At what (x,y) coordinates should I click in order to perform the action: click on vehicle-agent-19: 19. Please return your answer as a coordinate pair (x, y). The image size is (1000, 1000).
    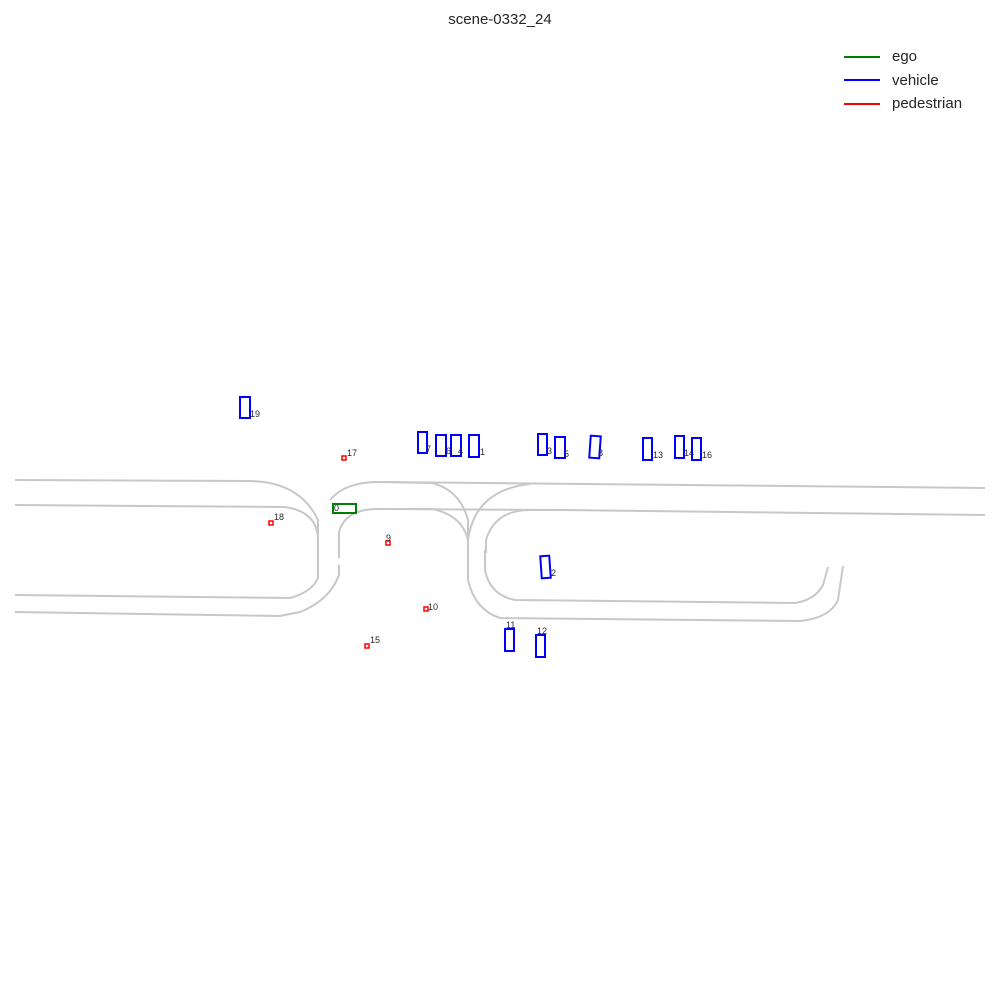
    Looking at the image, I should click on (249, 407).